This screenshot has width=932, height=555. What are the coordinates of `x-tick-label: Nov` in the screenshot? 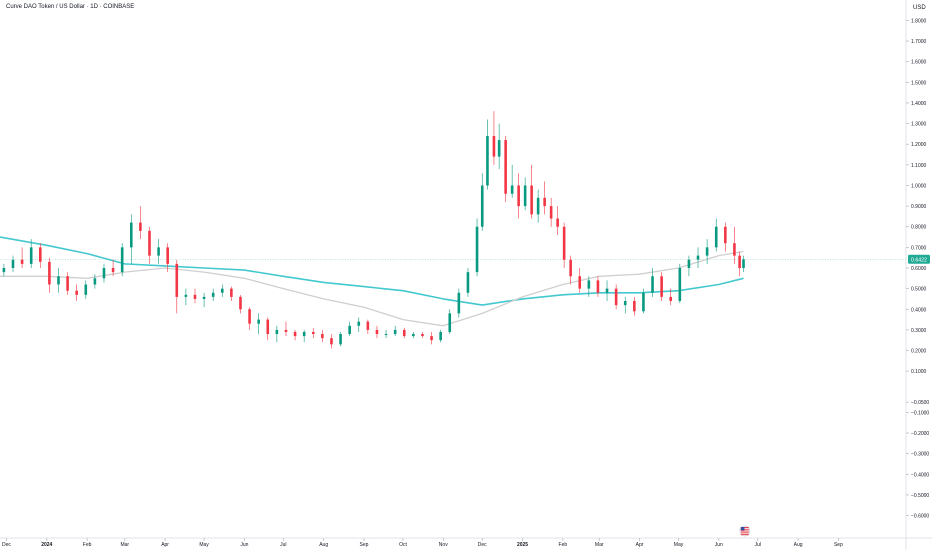 It's located at (443, 545).